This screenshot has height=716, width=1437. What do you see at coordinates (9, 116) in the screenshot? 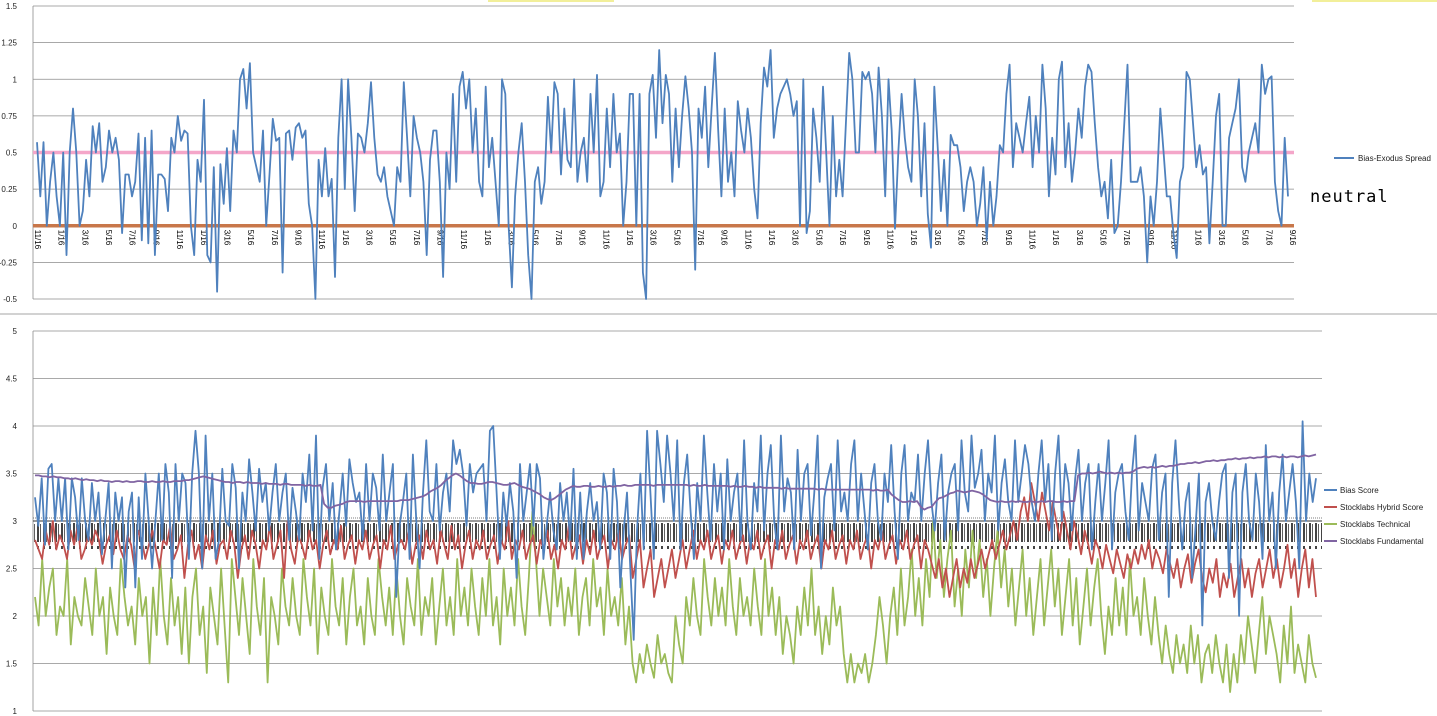
I see `y-tick-label: 0.75` at bounding box center [9, 116].